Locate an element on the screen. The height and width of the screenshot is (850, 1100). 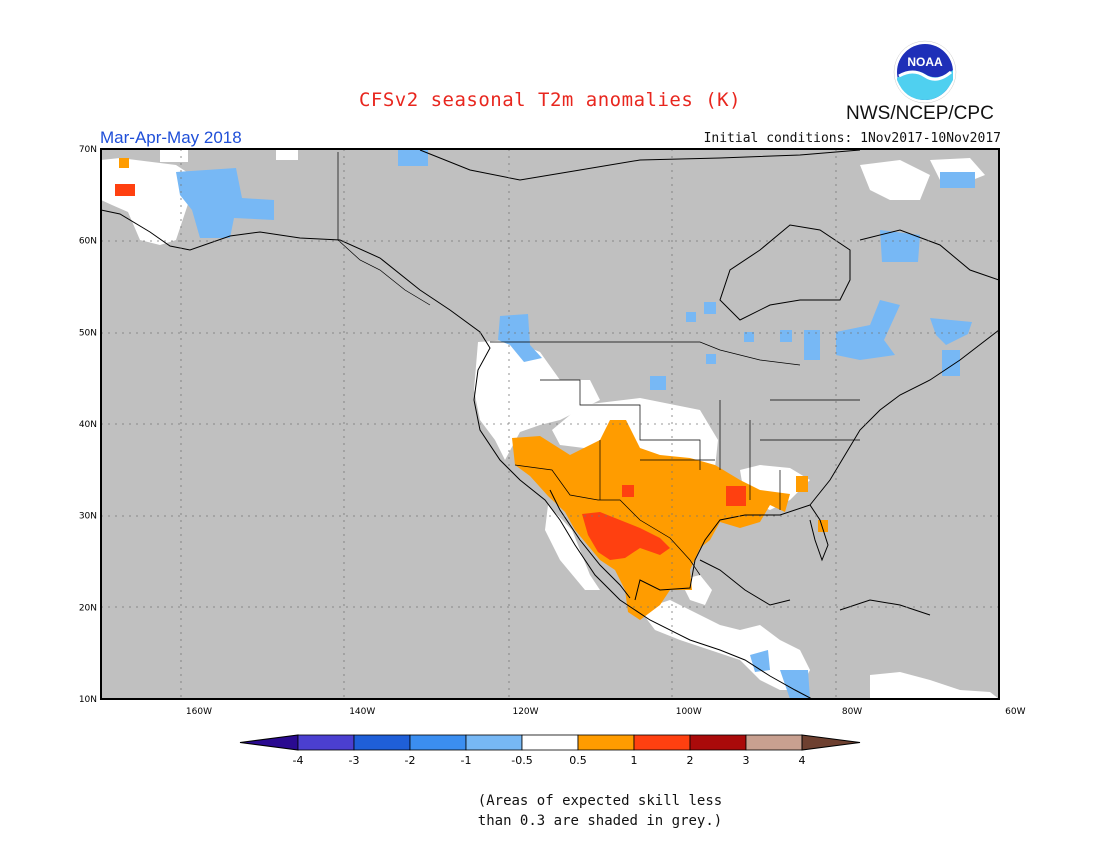
latitude-tick-label: 50N is located at coordinates (88, 333).